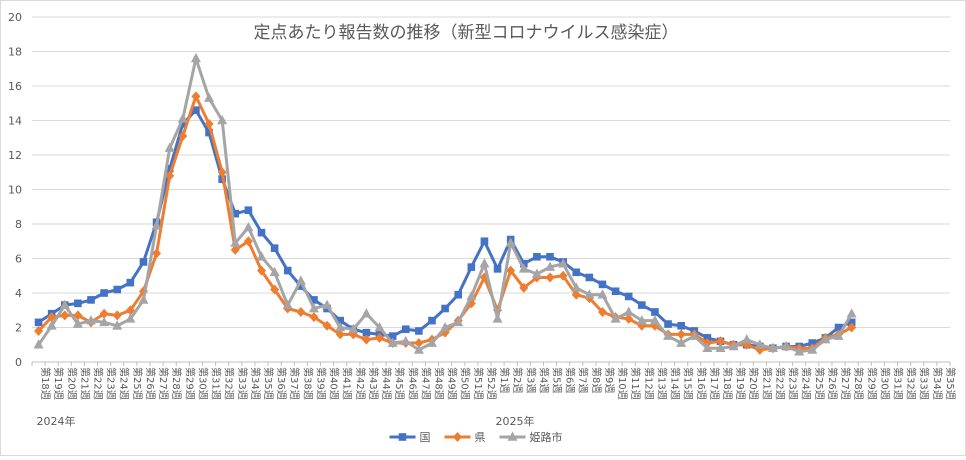 This screenshot has width=966, height=460. What do you see at coordinates (570, 380) in the screenshot?
I see `x-tick-label: 第6週` at bounding box center [570, 380].